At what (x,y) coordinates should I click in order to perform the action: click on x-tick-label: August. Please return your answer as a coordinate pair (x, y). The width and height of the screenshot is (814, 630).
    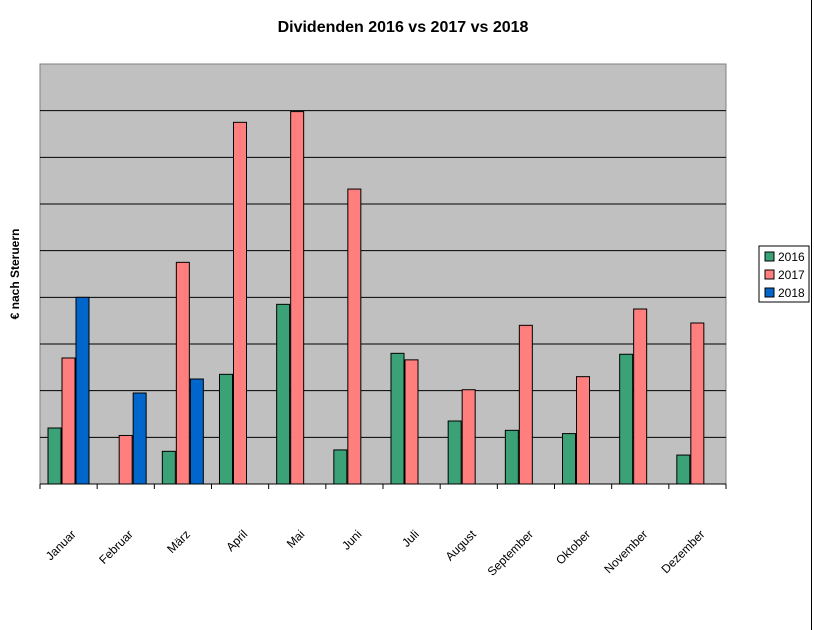
    Looking at the image, I should click on (461, 545).